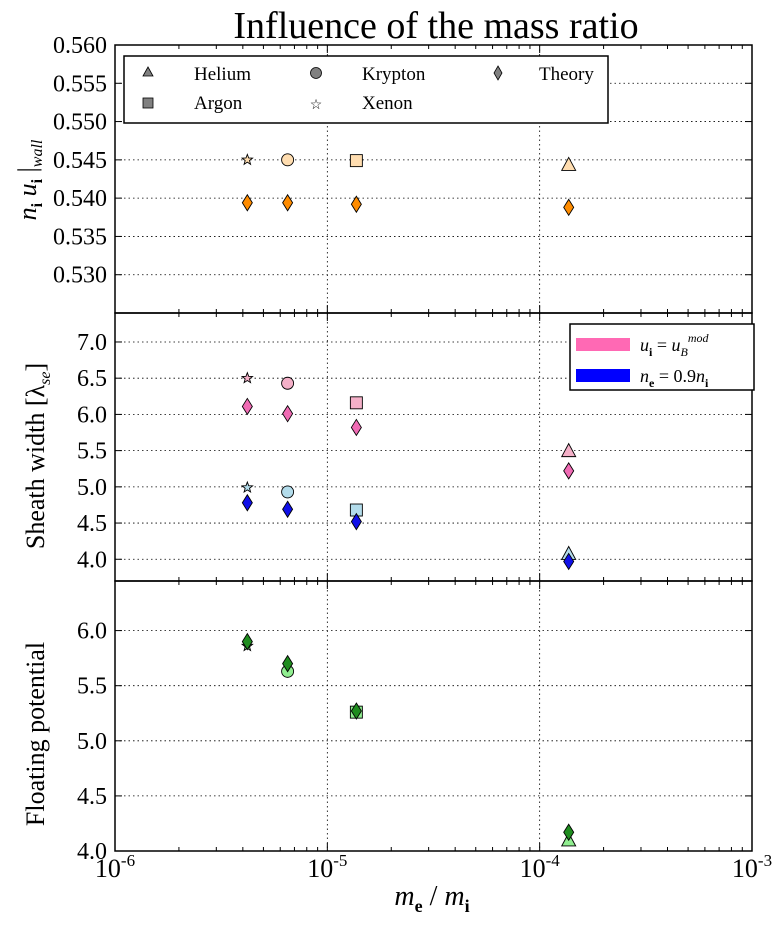 The height and width of the screenshot is (927, 780). I want to click on y-tick-label: 6.5, so click(92, 379).